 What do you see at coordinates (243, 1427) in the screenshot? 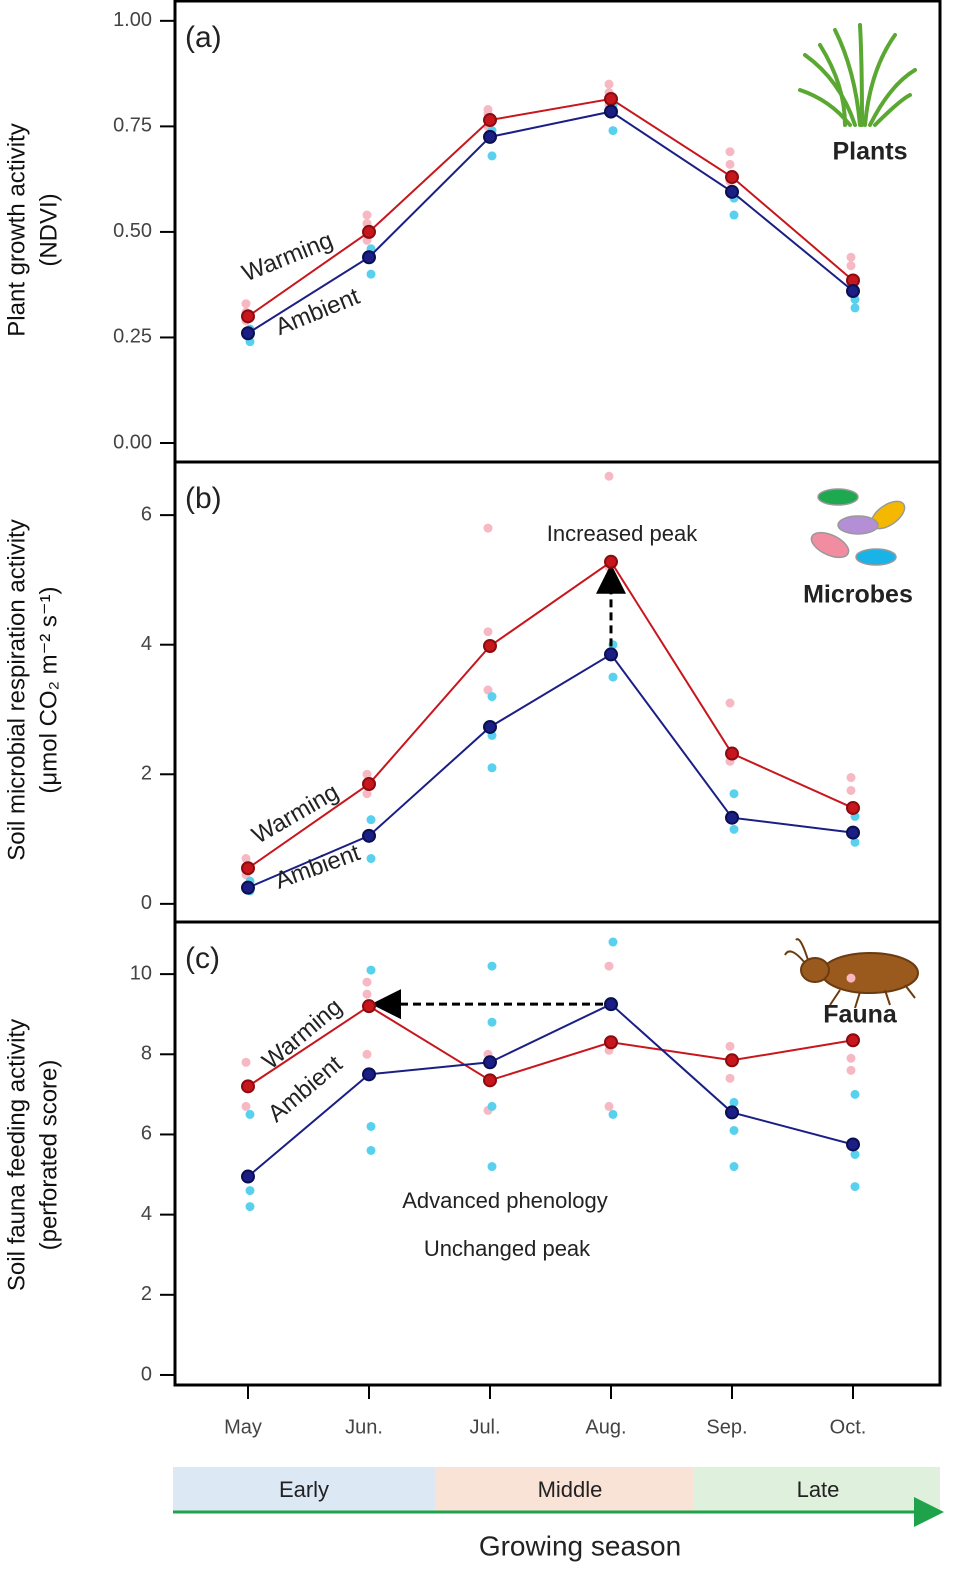
I see `x-tick-label: May` at bounding box center [243, 1427].